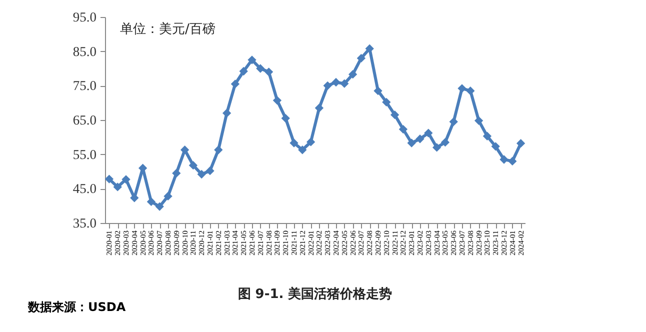 This screenshot has width=646, height=332. What do you see at coordinates (84, 188) in the screenshot?
I see `y-tick-label: 45.0` at bounding box center [84, 188].